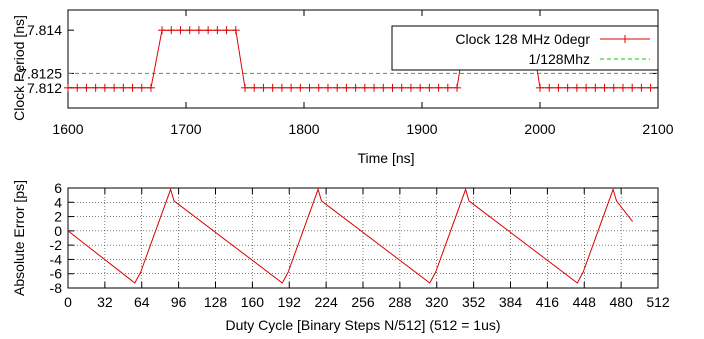 The height and width of the screenshot is (339, 704). What do you see at coordinates (326, 302) in the screenshot?
I see `bottom-x-tick-label: 224` at bounding box center [326, 302].